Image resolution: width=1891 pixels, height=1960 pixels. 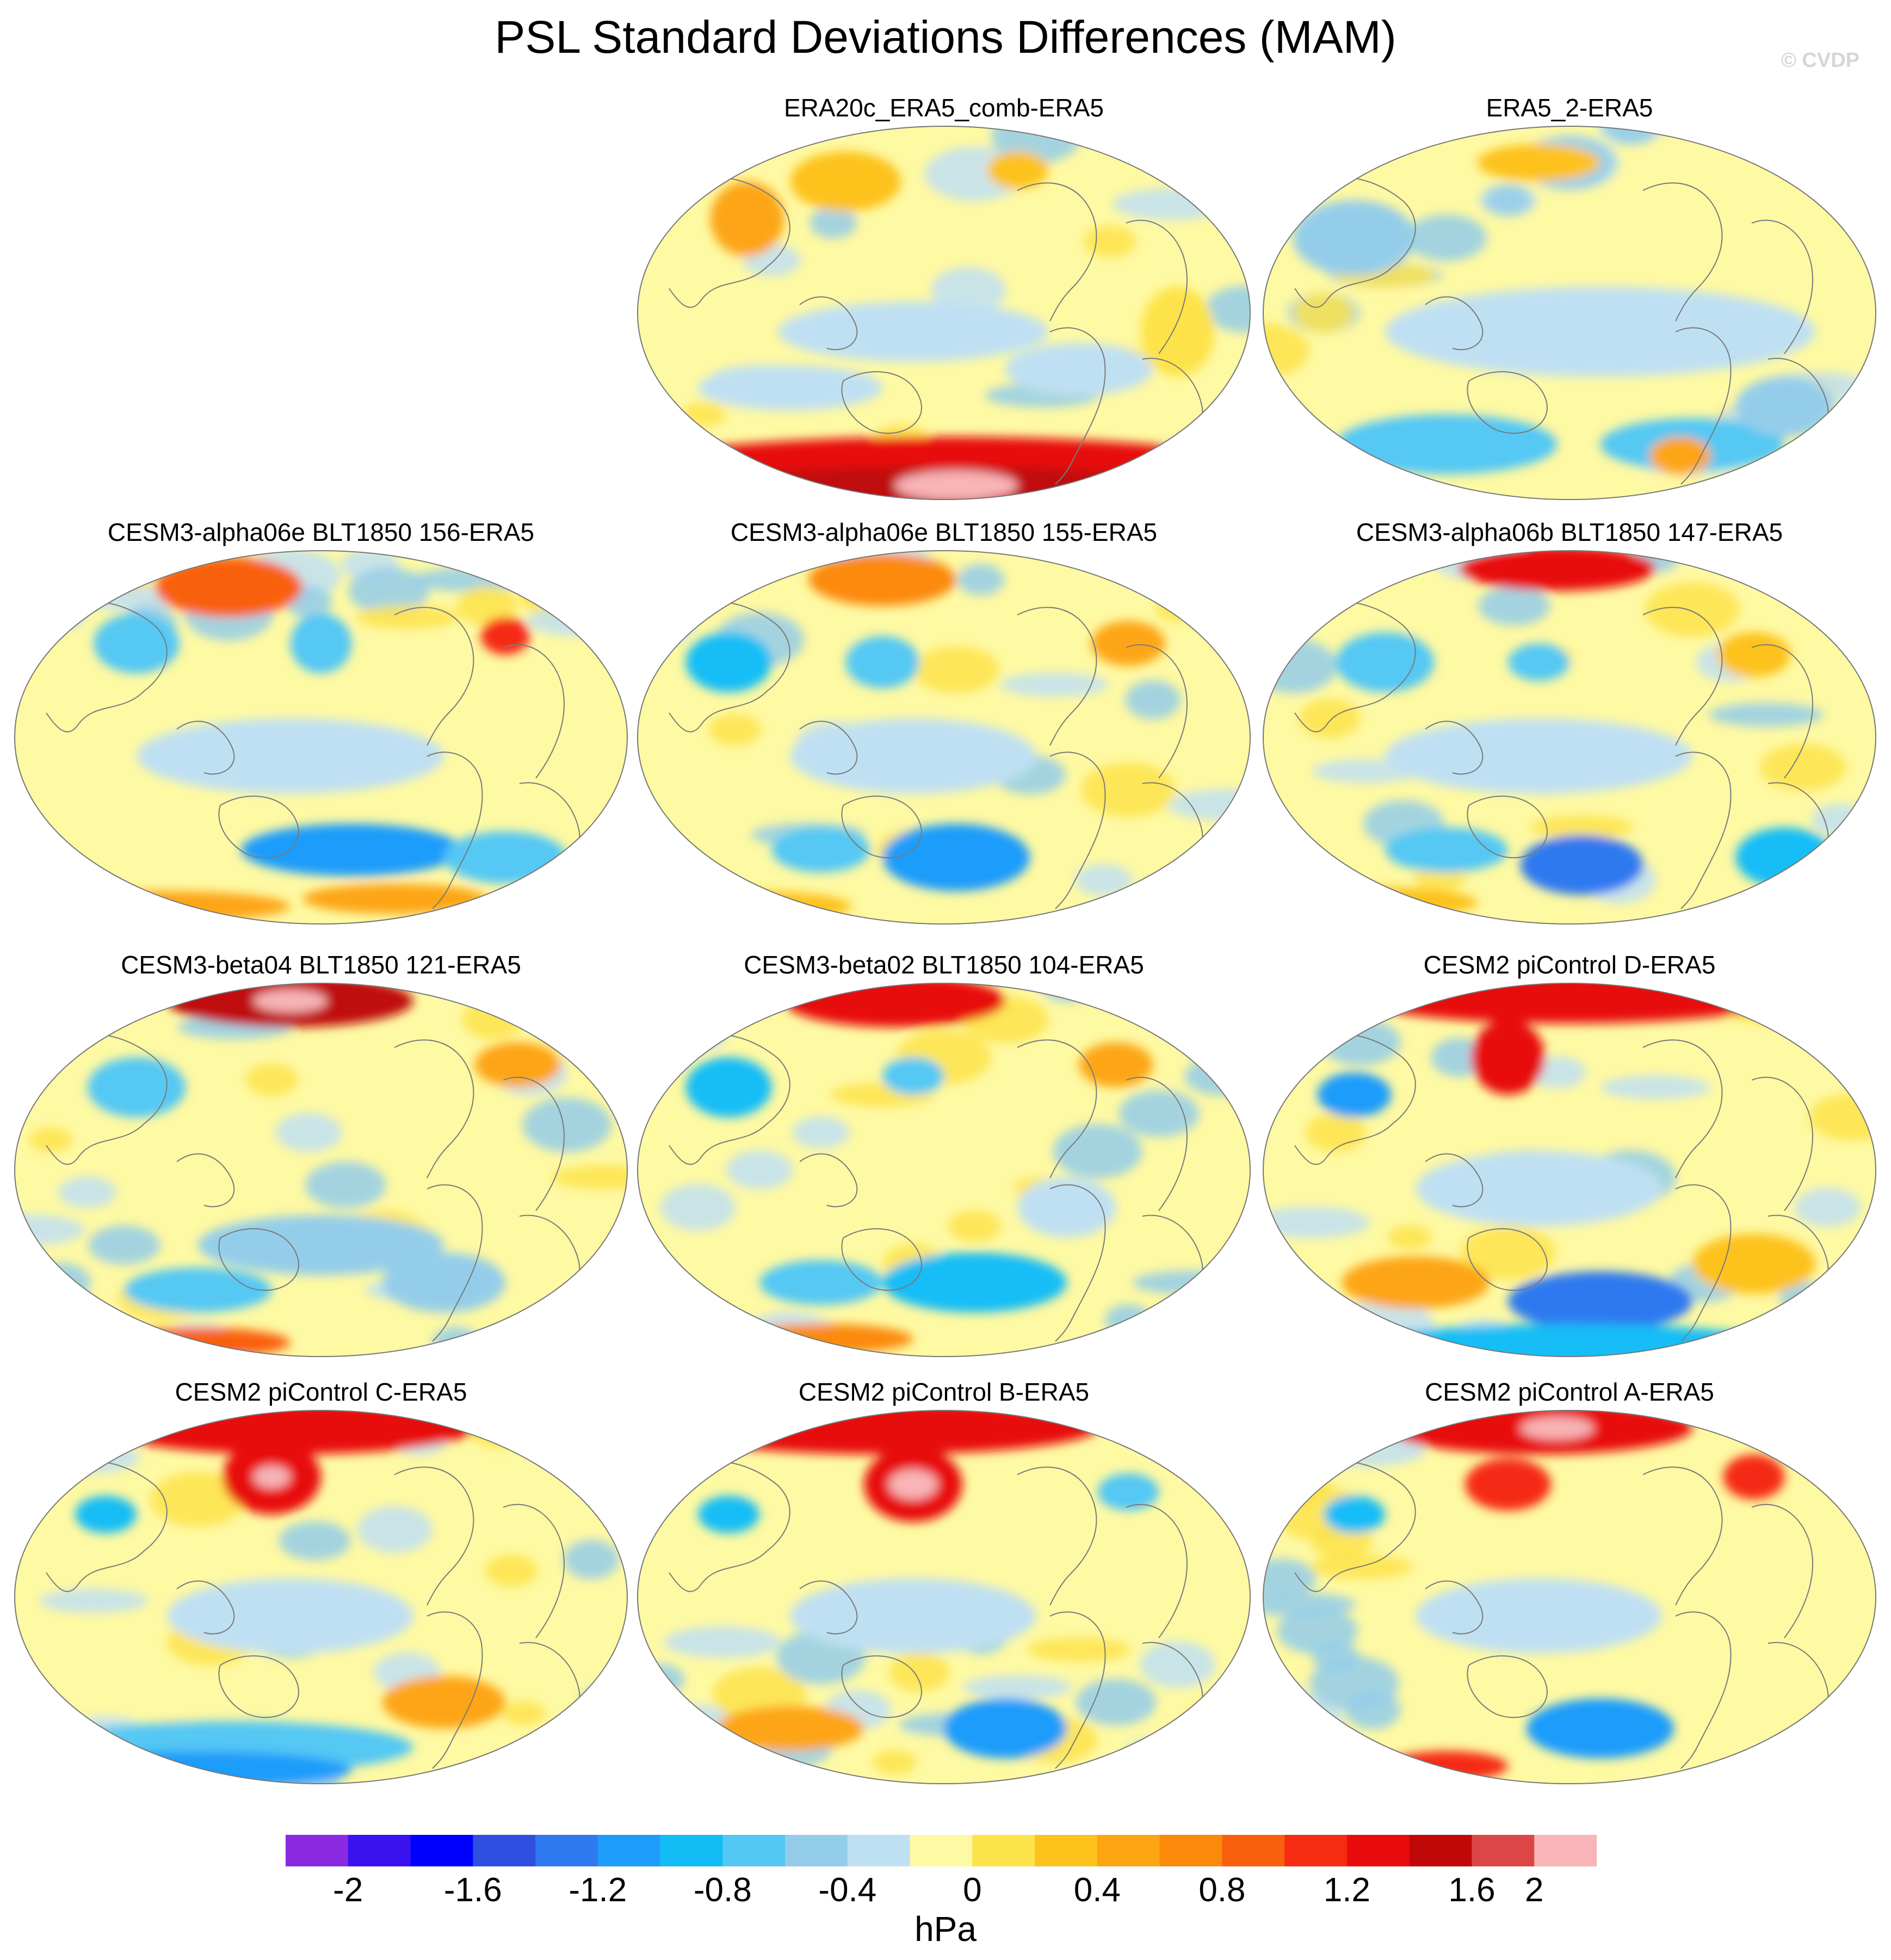 I want to click on colorbar-tick-label: 0.4, so click(x=1097, y=1890).